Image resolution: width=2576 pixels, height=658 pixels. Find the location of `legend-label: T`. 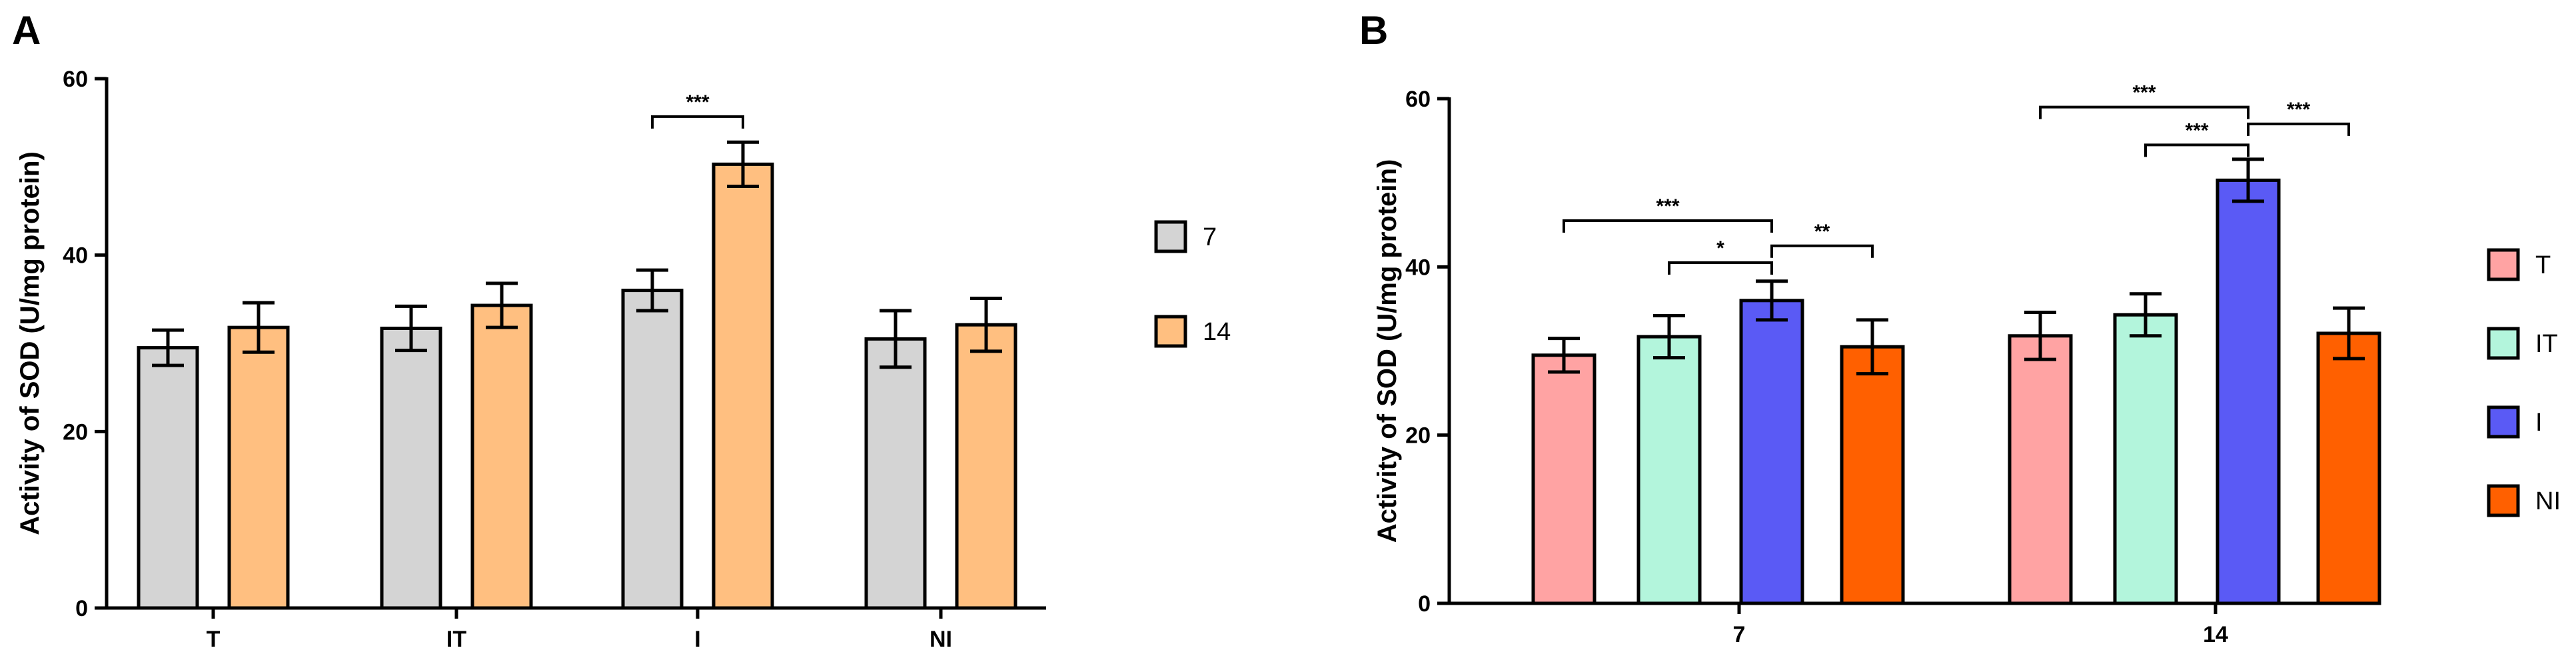

legend-label: T is located at coordinates (2543, 265).